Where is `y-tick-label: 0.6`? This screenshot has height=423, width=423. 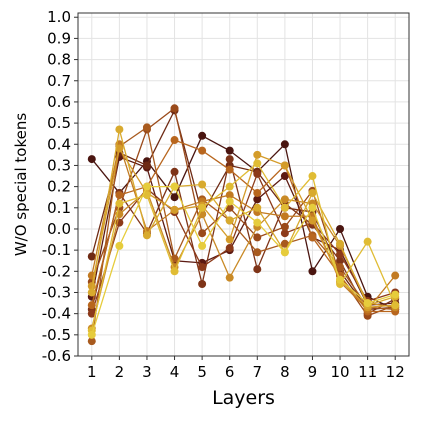 y-tick-label: 0.6 is located at coordinates (59, 102).